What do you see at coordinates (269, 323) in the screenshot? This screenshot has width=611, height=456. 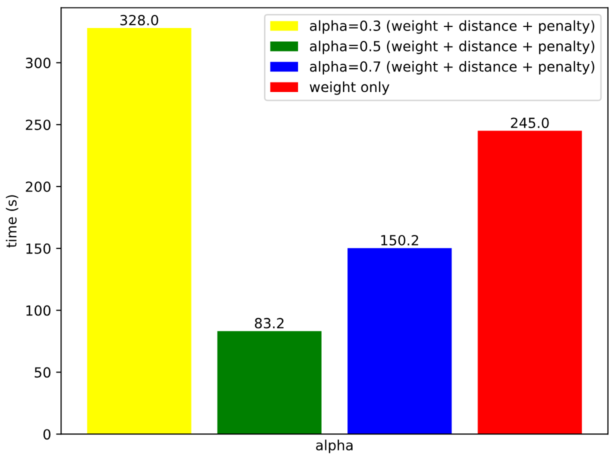 I see `data-label: 83.2` at bounding box center [269, 323].